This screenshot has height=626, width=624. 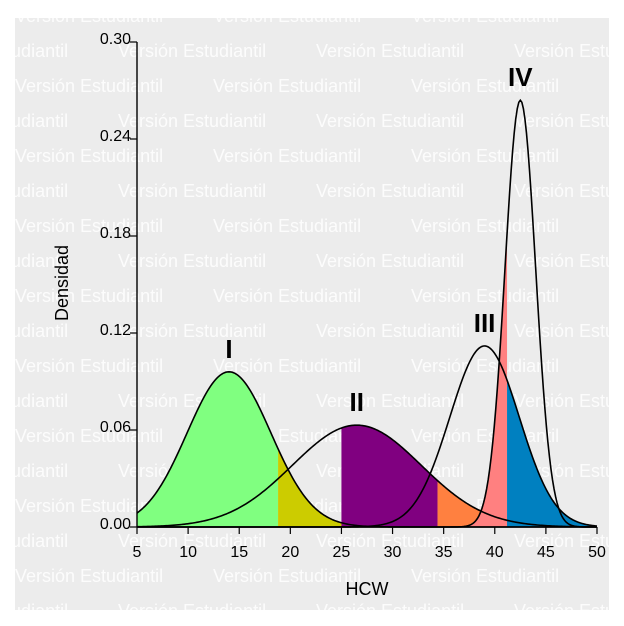 I want to click on density-curve-II, so click(x=367, y=476).